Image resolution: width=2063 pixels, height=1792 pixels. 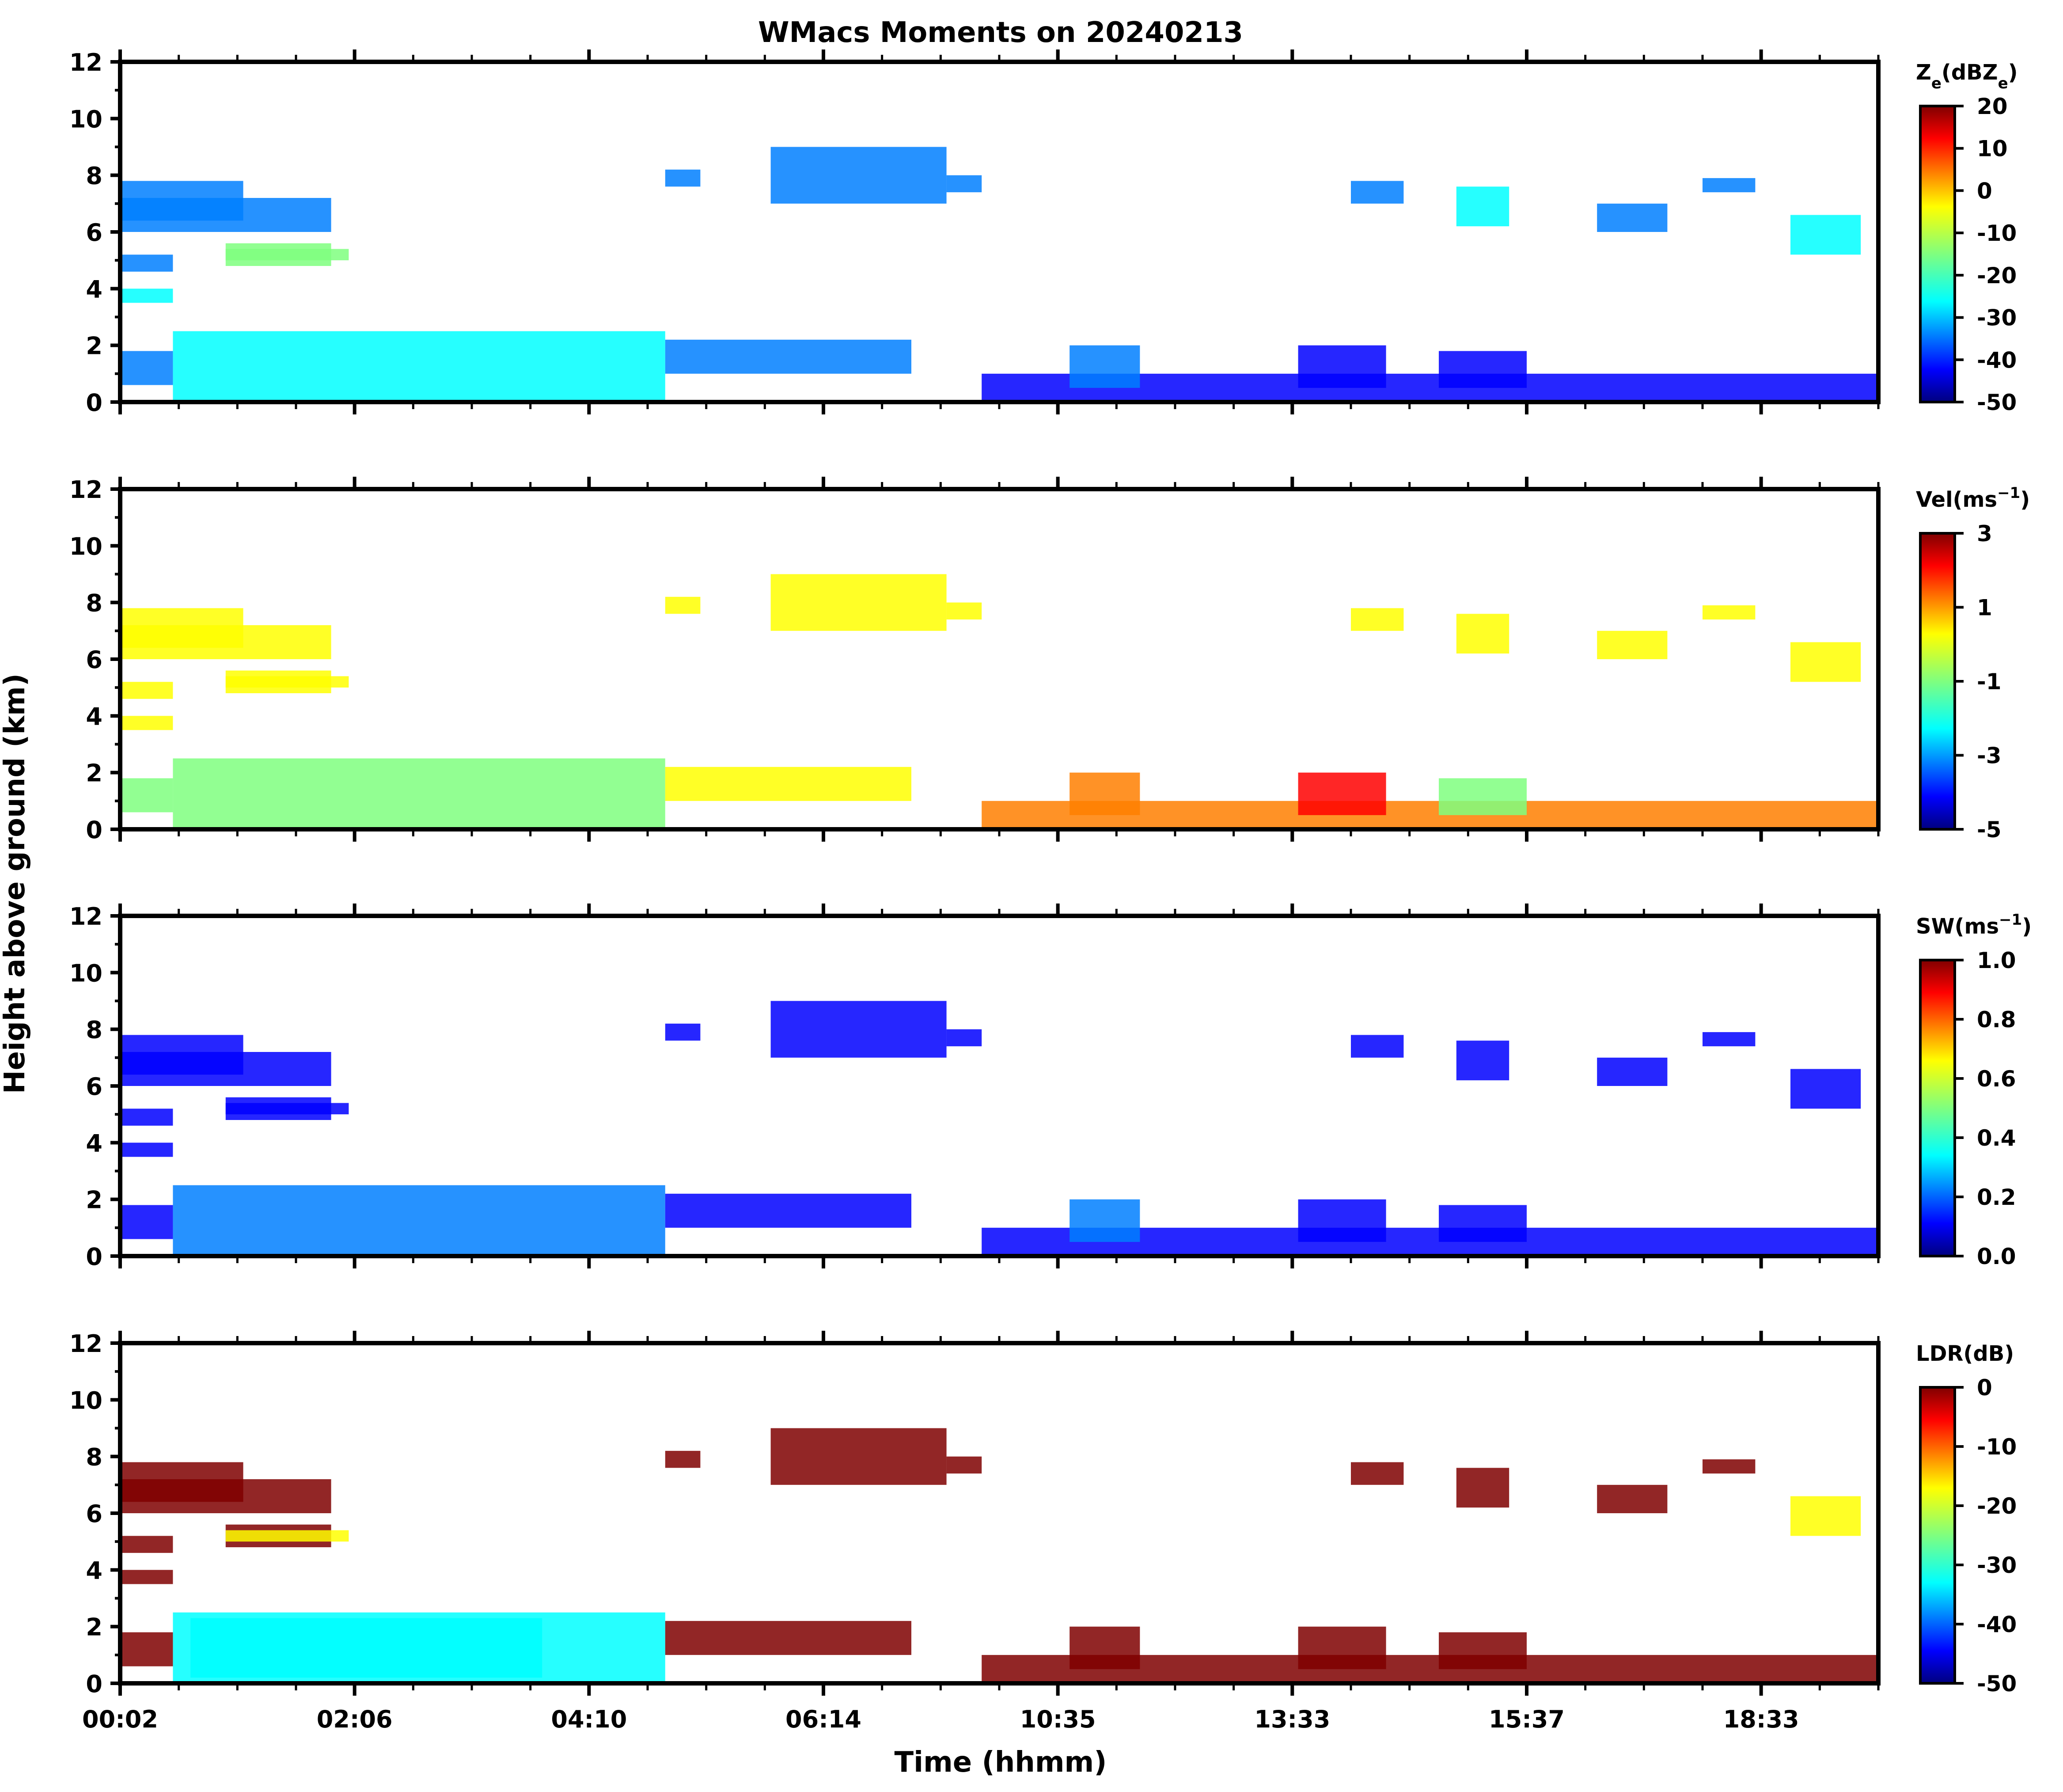 I want to click on colorbar-tick-label: 20, so click(x=1992, y=106).